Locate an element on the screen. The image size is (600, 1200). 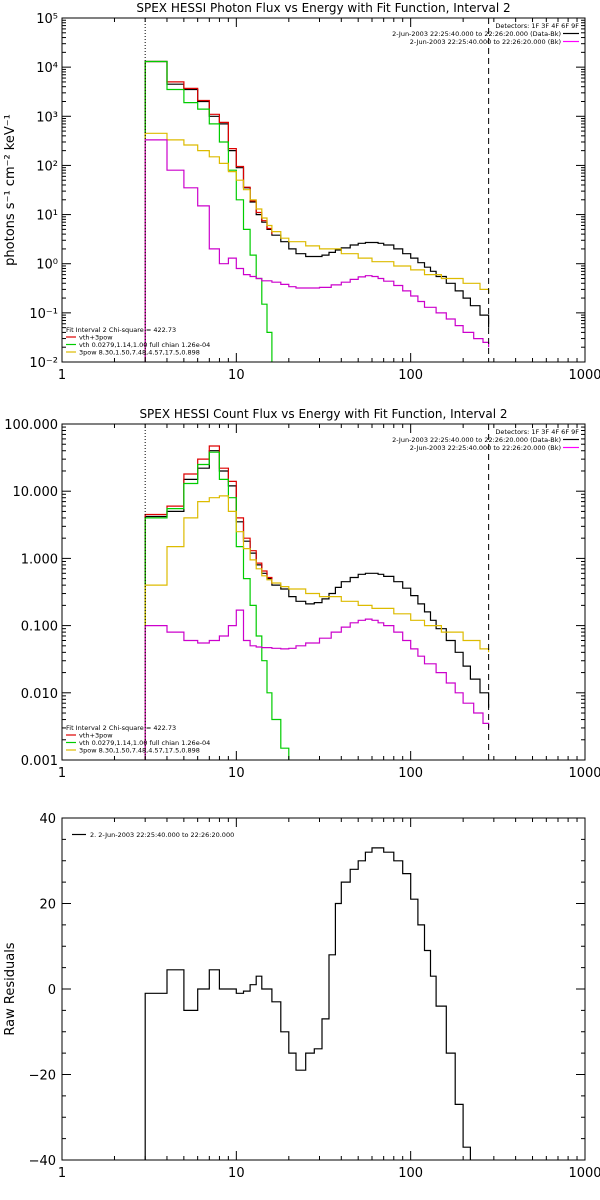
y-tick-label: −40 is located at coordinates (42, 1161).